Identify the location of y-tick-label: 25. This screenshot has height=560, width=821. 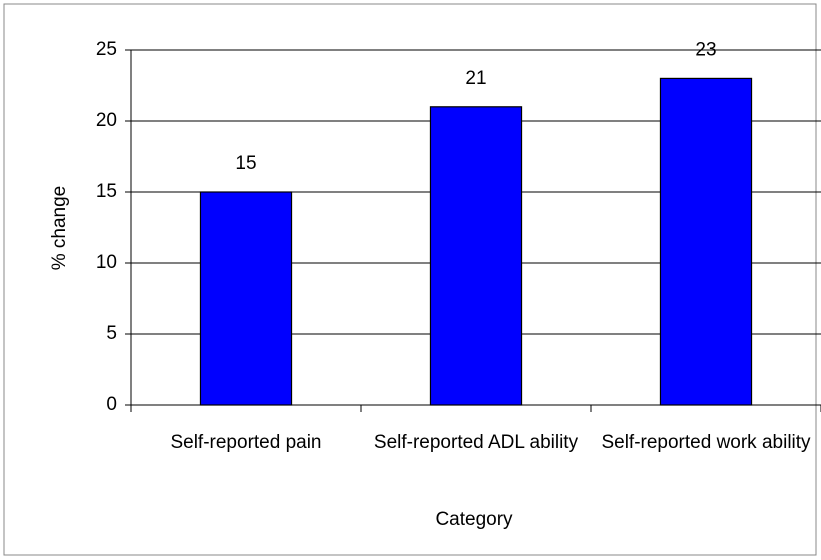
(106, 49).